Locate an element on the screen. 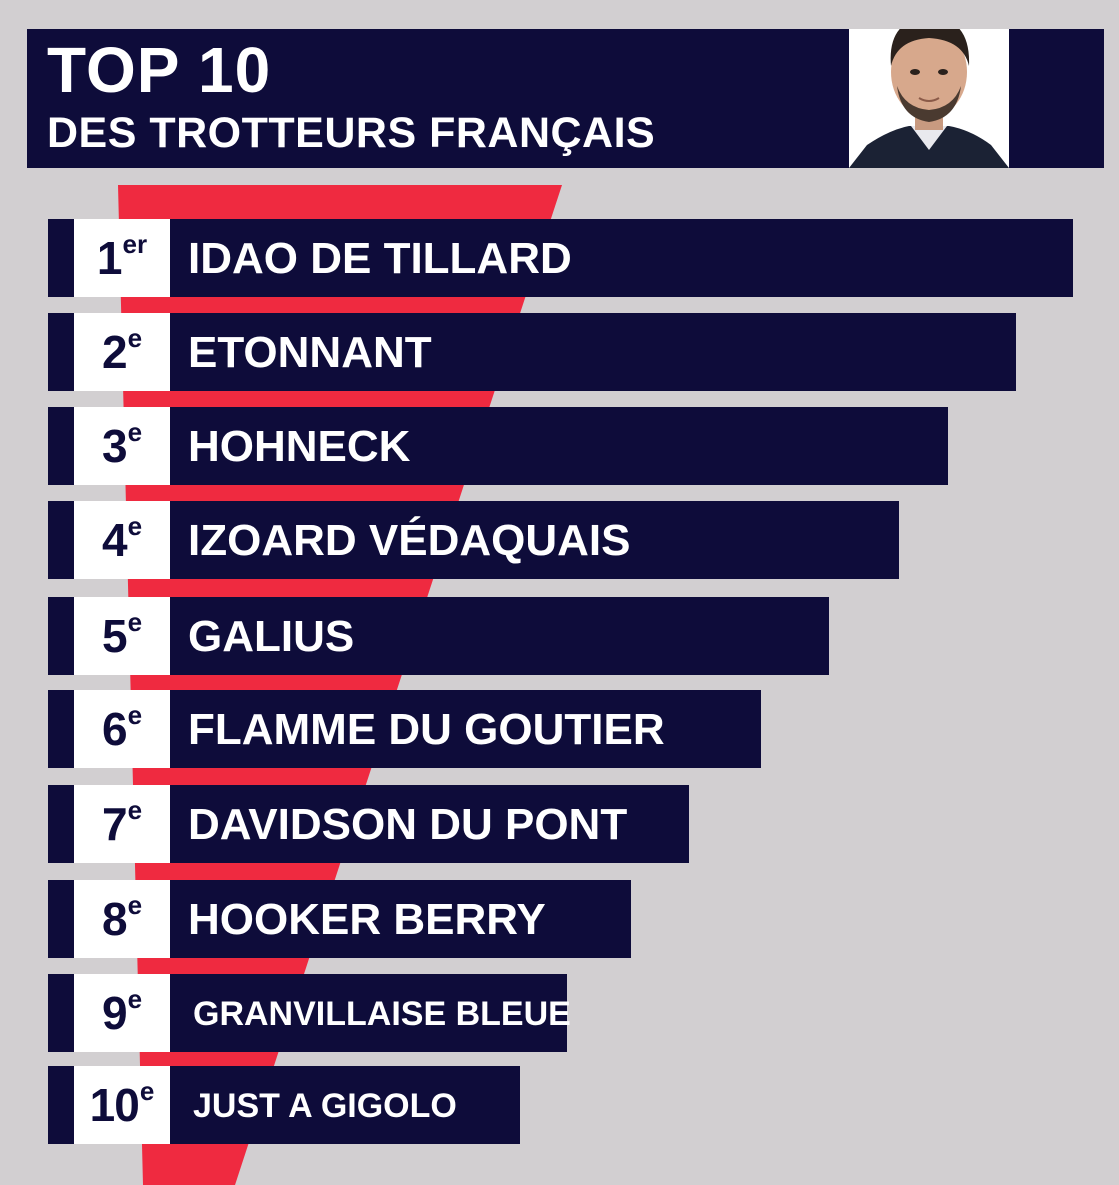 Image resolution: width=1119 pixels, height=1185 pixels. ranking-row: 3 e HOHNECK is located at coordinates (498, 446).